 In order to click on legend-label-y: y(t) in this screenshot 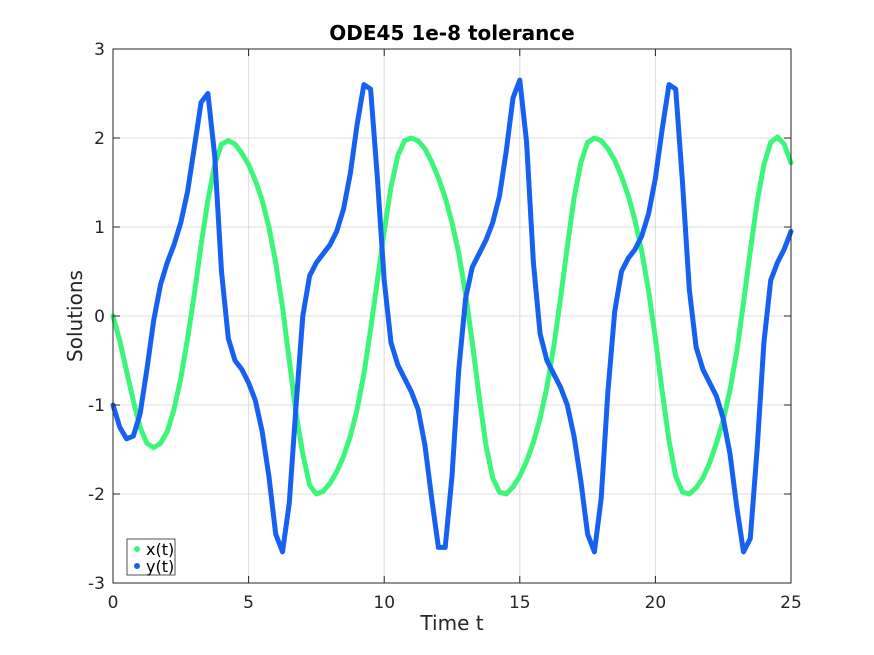, I will do `click(160, 566)`.